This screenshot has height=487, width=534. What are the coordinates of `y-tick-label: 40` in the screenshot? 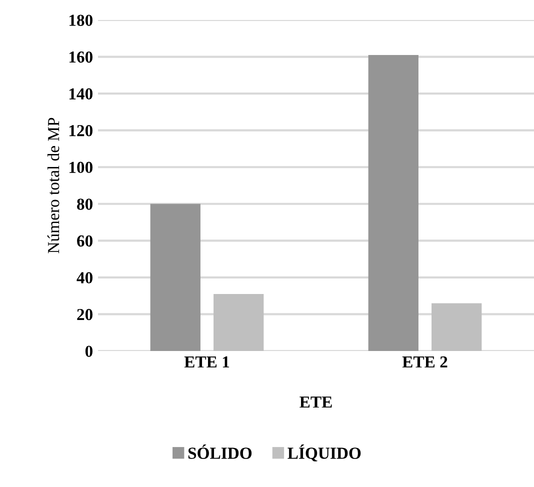 It's located at (84, 278).